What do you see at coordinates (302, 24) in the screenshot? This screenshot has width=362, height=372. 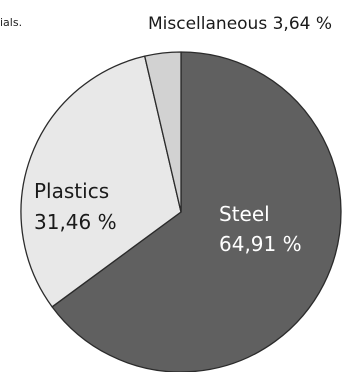 I see `slice-value-miscellaneous: 3,64 %` at bounding box center [302, 24].